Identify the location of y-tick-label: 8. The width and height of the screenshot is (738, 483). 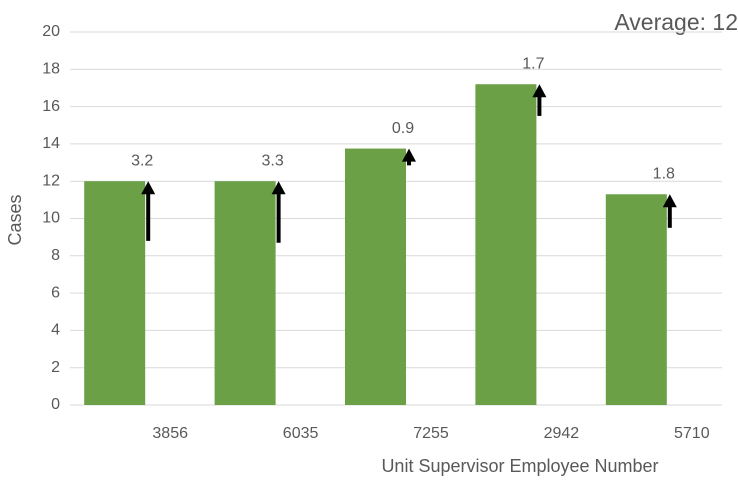
(55, 255).